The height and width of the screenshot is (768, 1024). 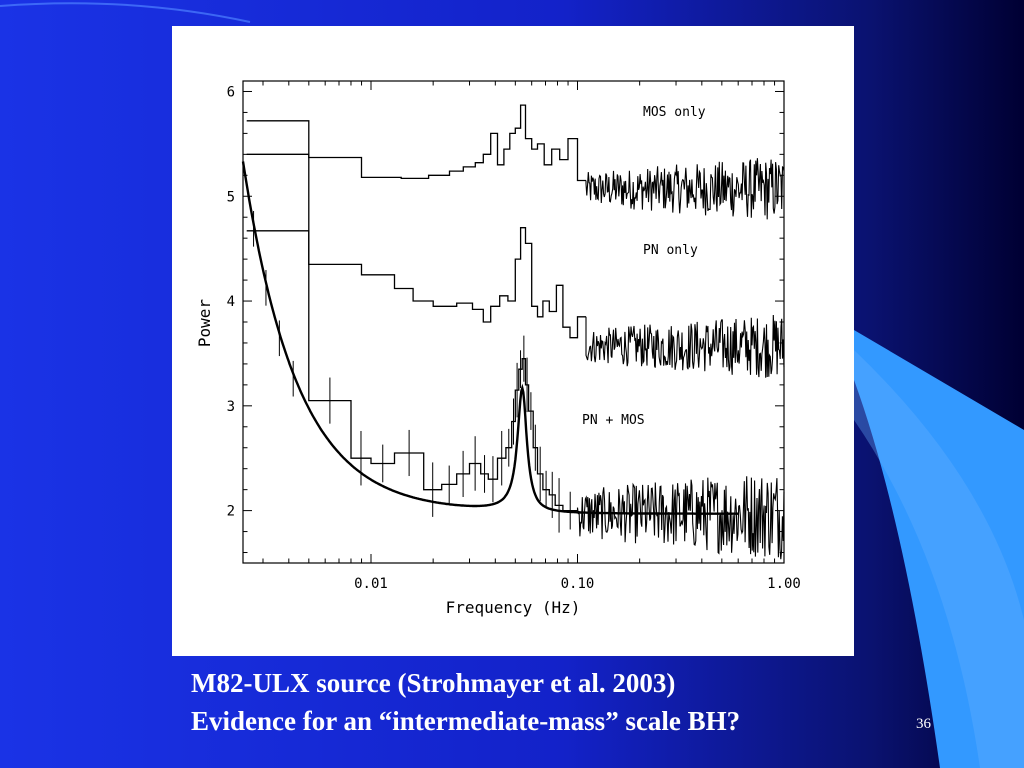 I want to click on y-tick-label: 4, so click(x=231, y=302).